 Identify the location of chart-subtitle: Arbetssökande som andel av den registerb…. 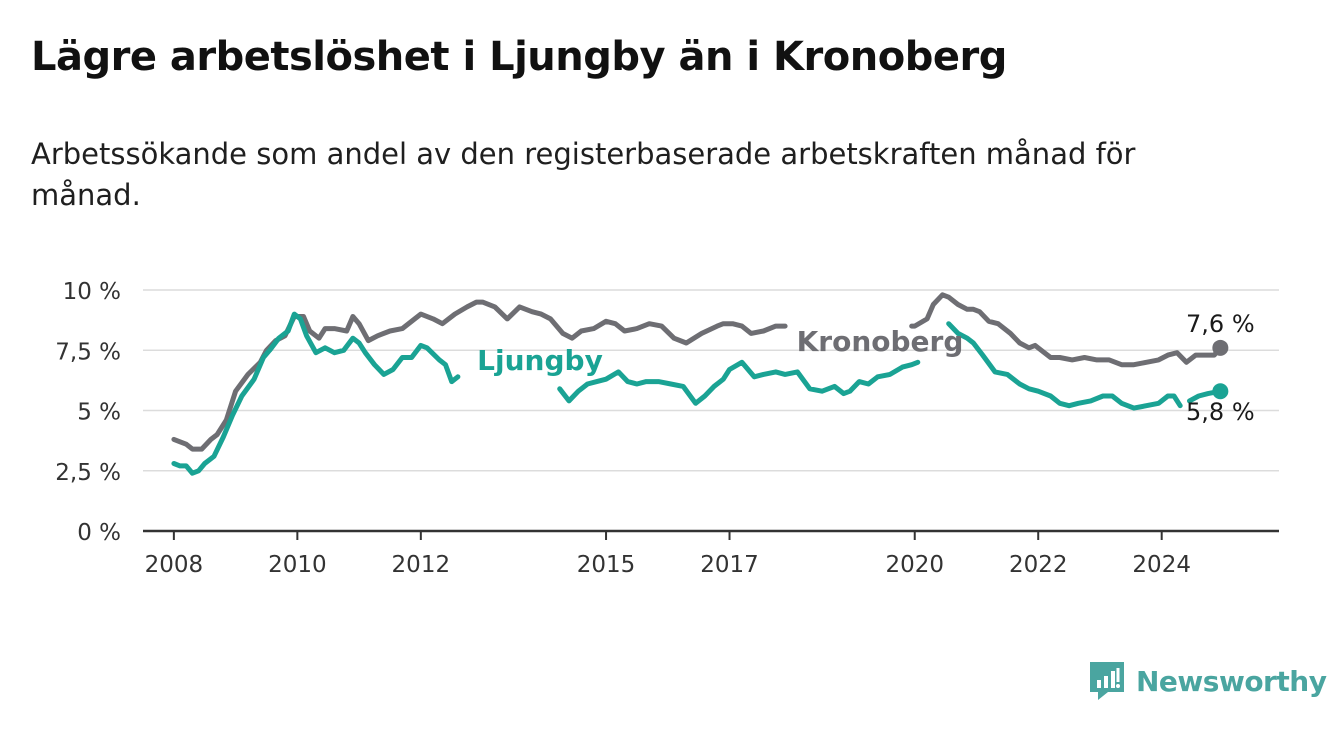
(583, 174).